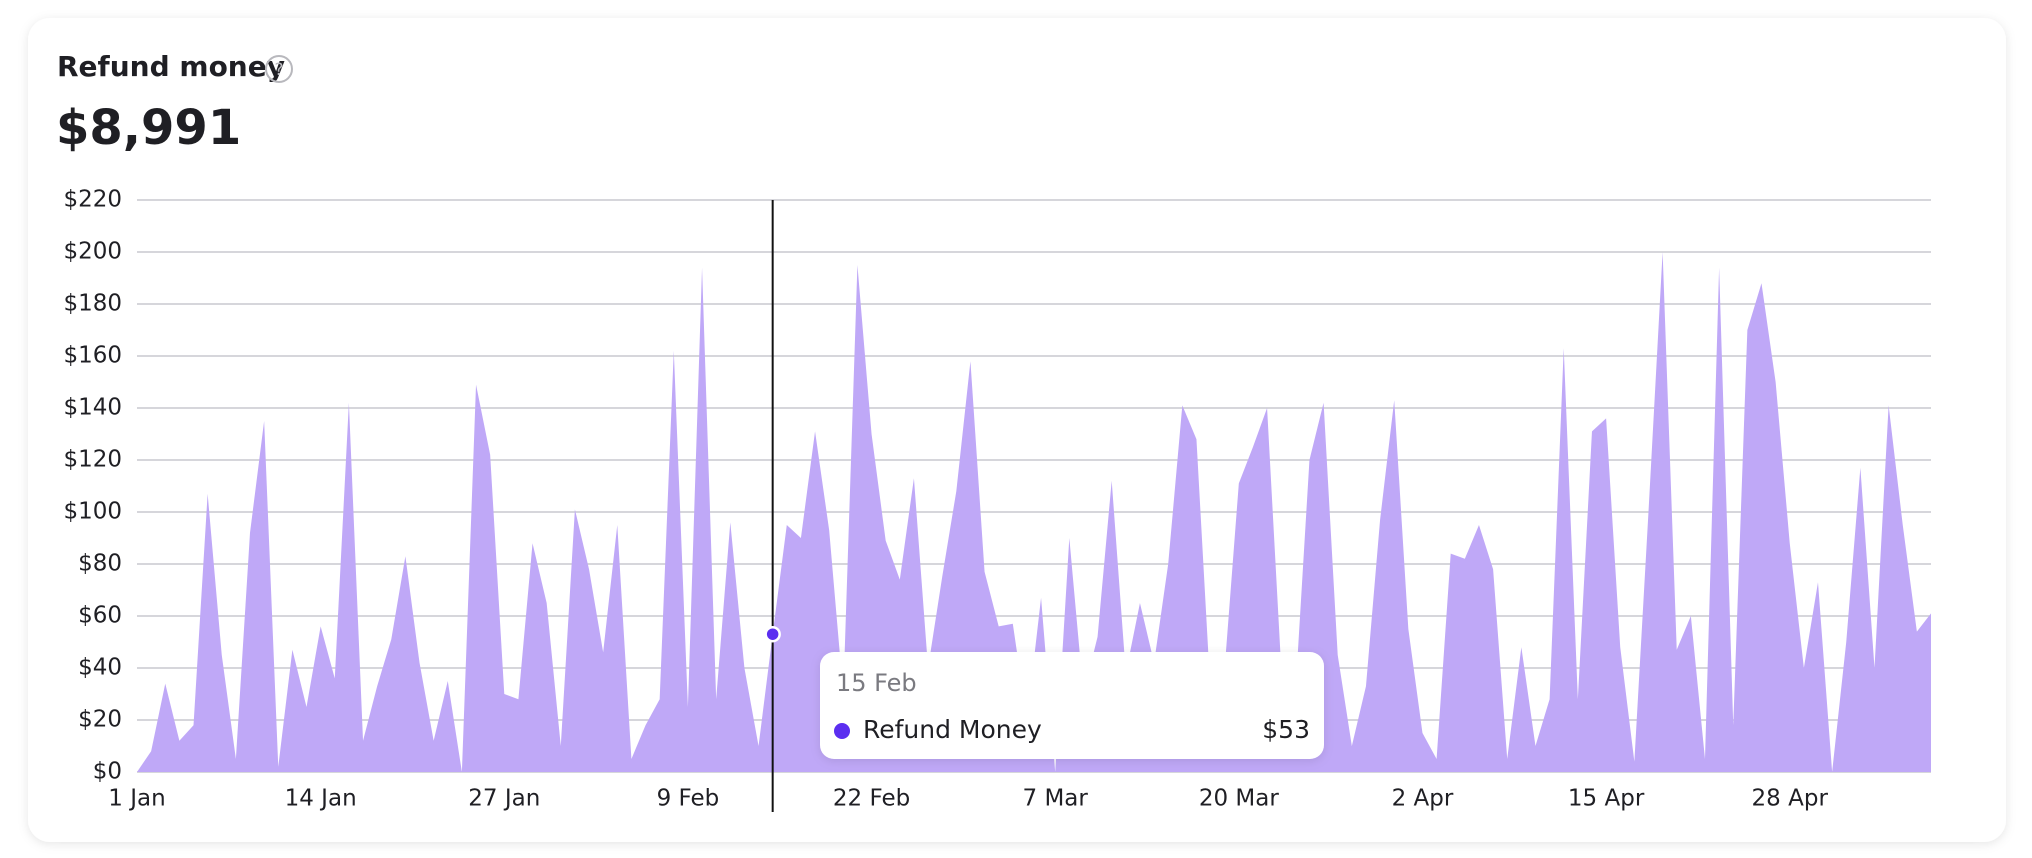  Describe the element at coordinates (148, 128) in the screenshot. I see `total-value: $8,991` at that location.